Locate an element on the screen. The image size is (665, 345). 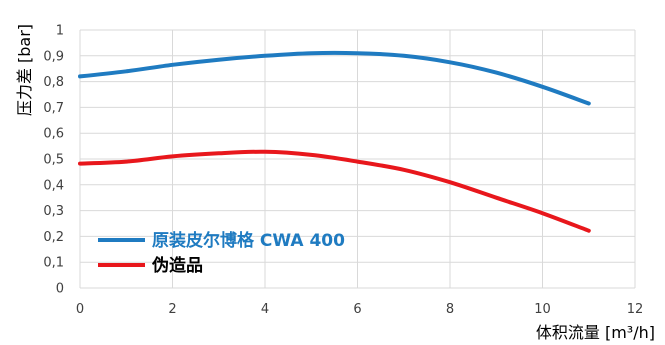
y-tick-label: 1 is located at coordinates (60, 31).